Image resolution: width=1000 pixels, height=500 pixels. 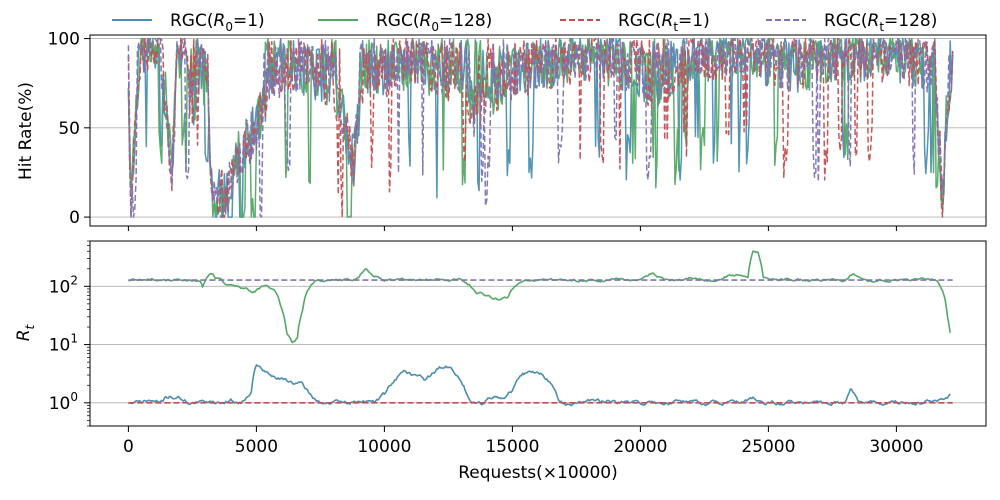 What do you see at coordinates (524, 22) in the screenshot?
I see `legend: RGC(R0=1) RGC(R0=128) RGC(Rt=1) RGC(Rt=128)` at bounding box center [524, 22].